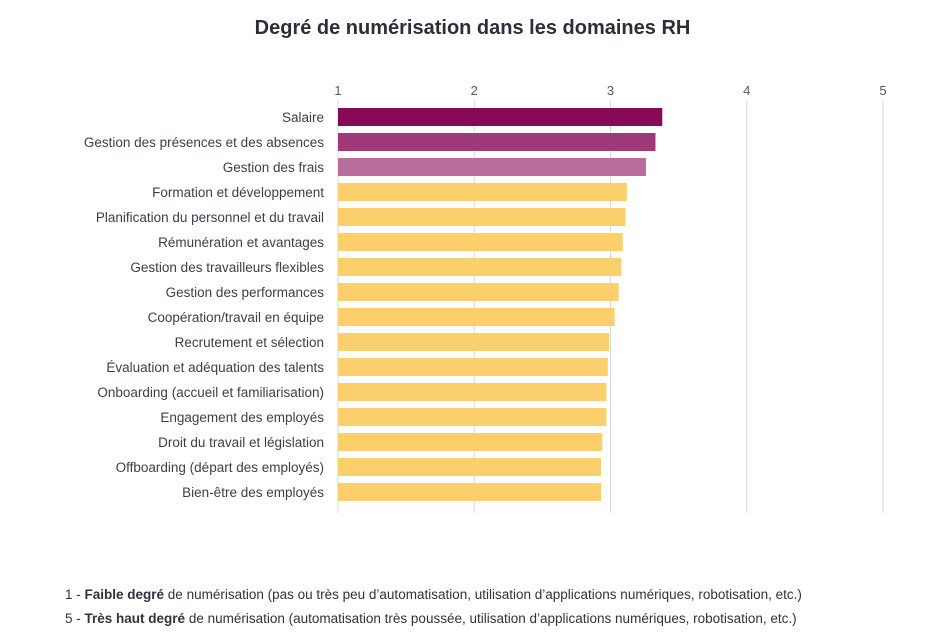 The image size is (945, 638). Describe the element at coordinates (474, 90) in the screenshot. I see `x-tick-label-2: 2` at that location.